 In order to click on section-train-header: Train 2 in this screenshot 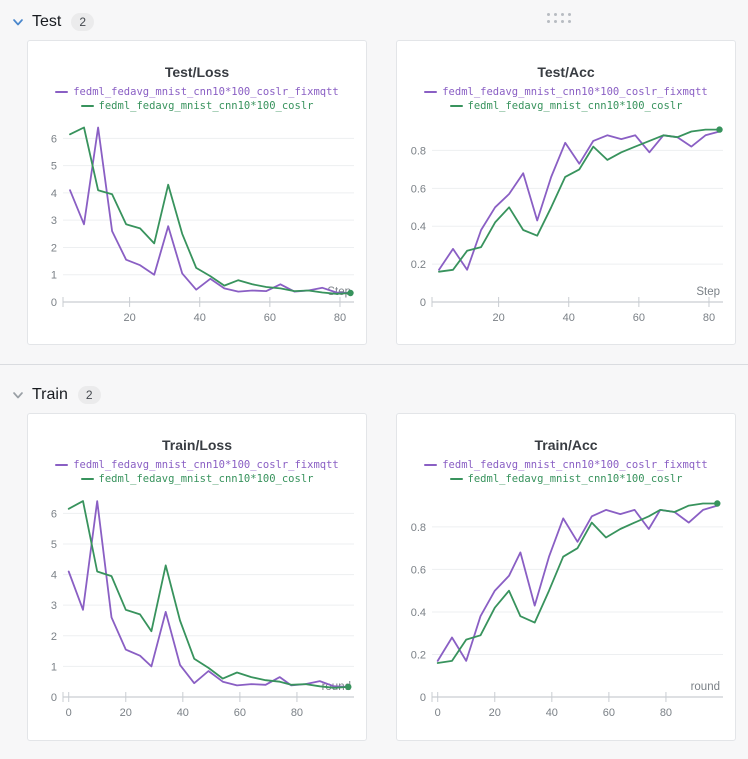, I will do `click(374, 386)`.